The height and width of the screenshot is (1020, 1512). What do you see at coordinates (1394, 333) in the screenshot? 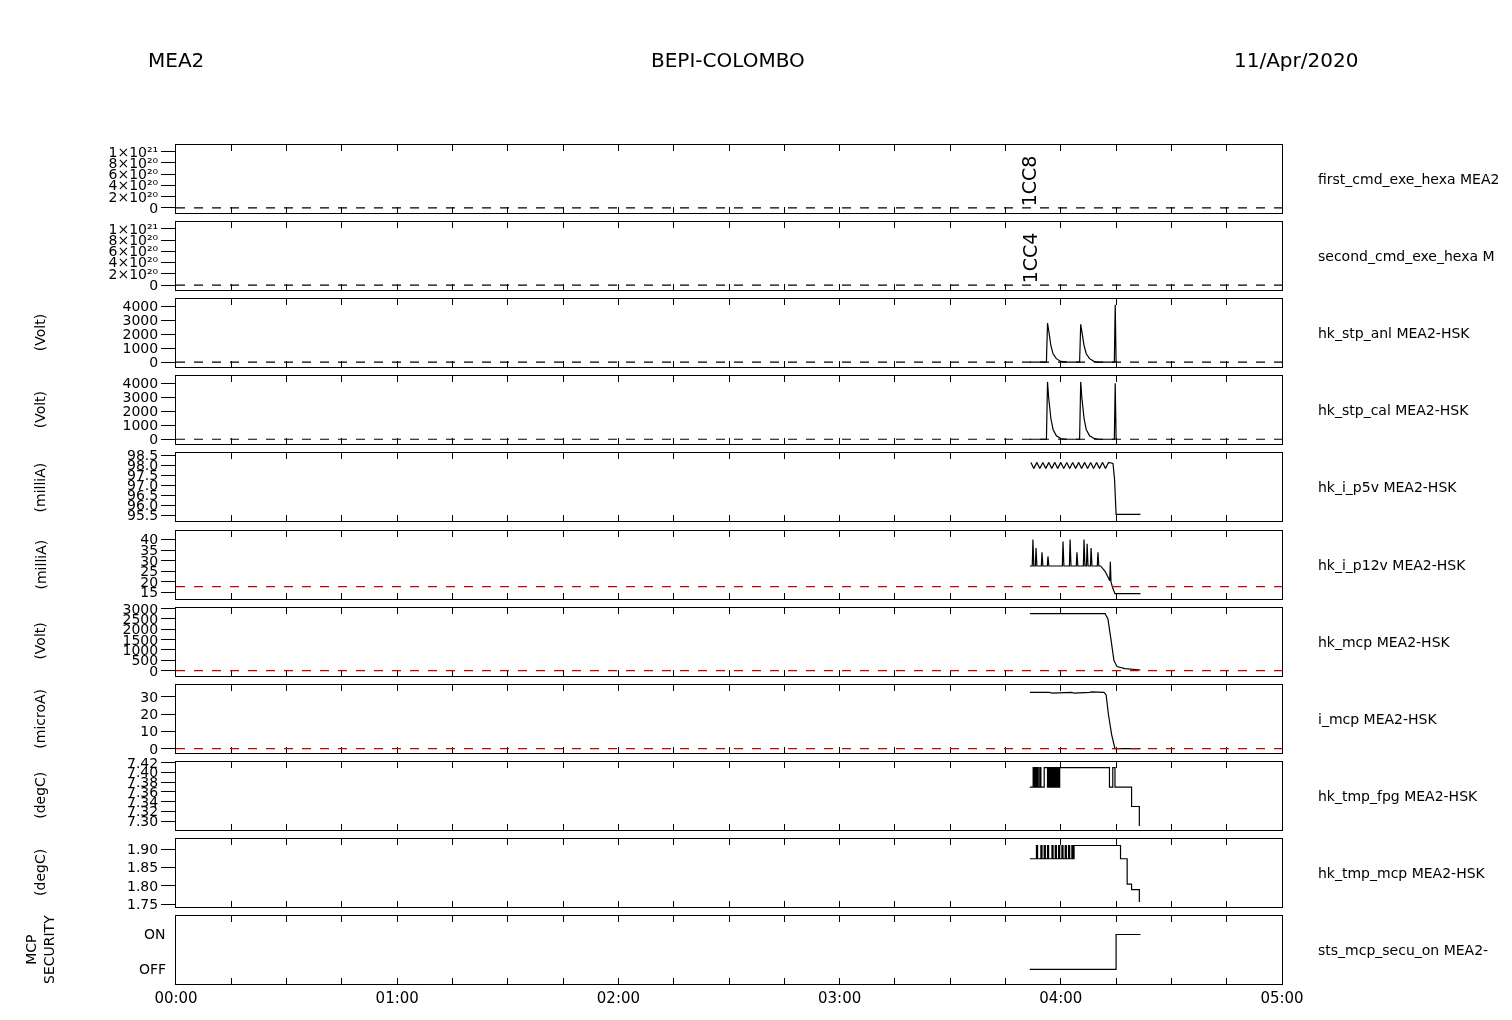
I see `text: hk_stp_anl MEA2-HSK` at bounding box center [1394, 333].